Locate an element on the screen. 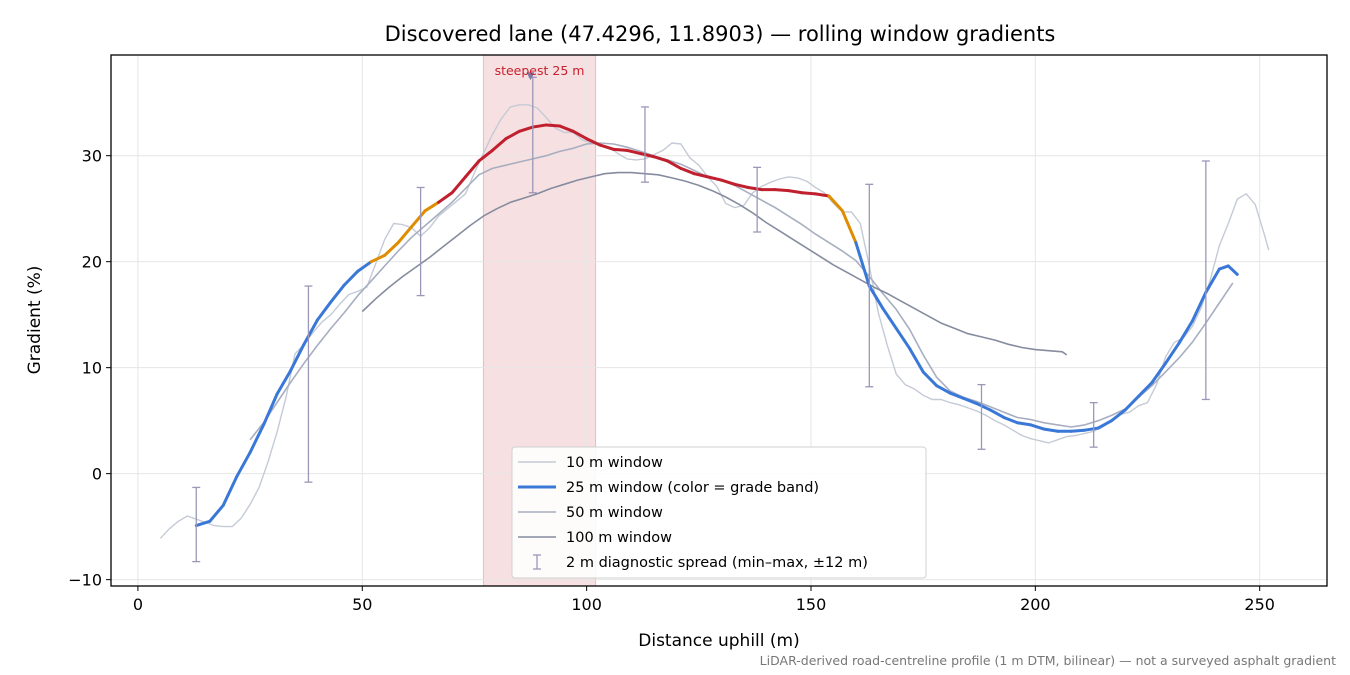 This screenshot has width=1350, height=675. x-axis-label: Distance uphill (m) is located at coordinates (718, 641).